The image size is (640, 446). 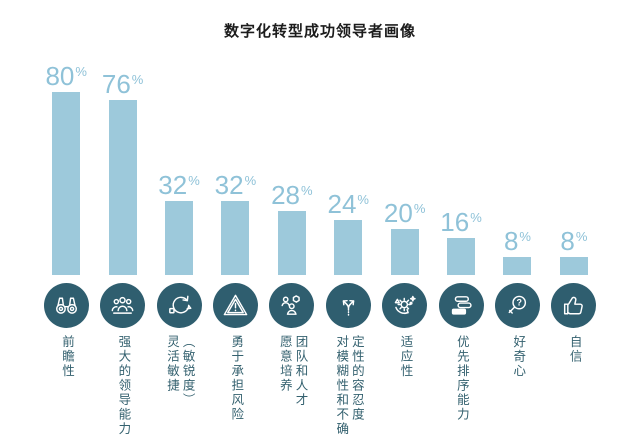 I want to click on chart-column: 80% 前瞻性, so click(x=66, y=254).